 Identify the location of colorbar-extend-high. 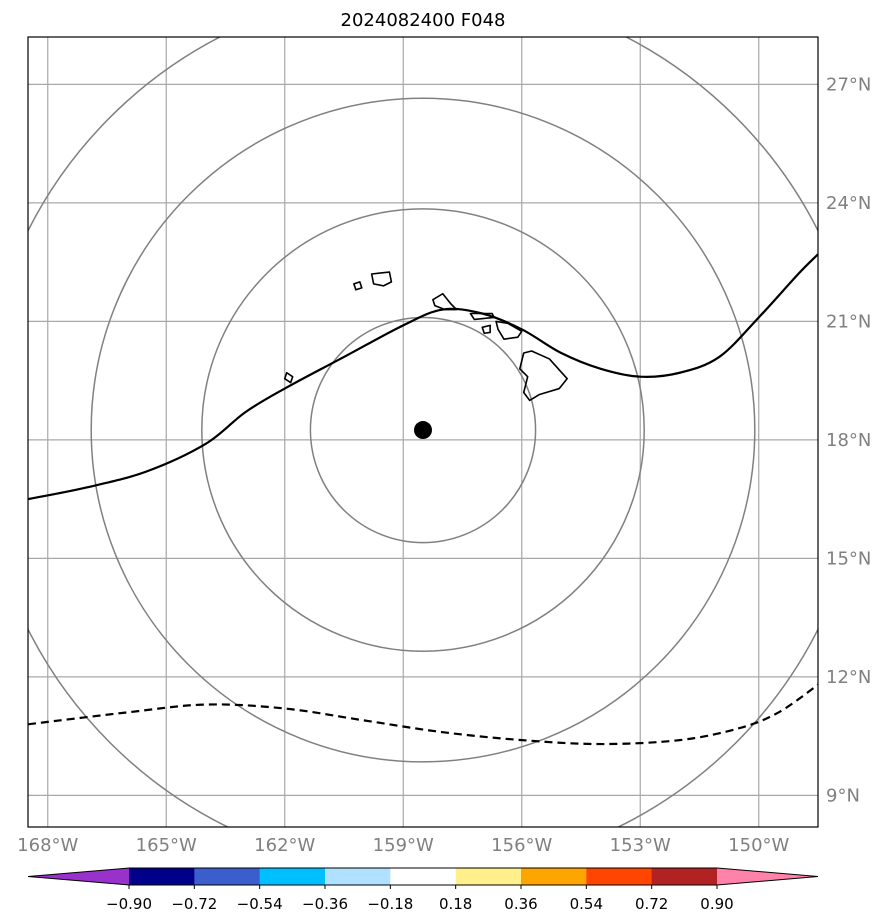
(767, 876).